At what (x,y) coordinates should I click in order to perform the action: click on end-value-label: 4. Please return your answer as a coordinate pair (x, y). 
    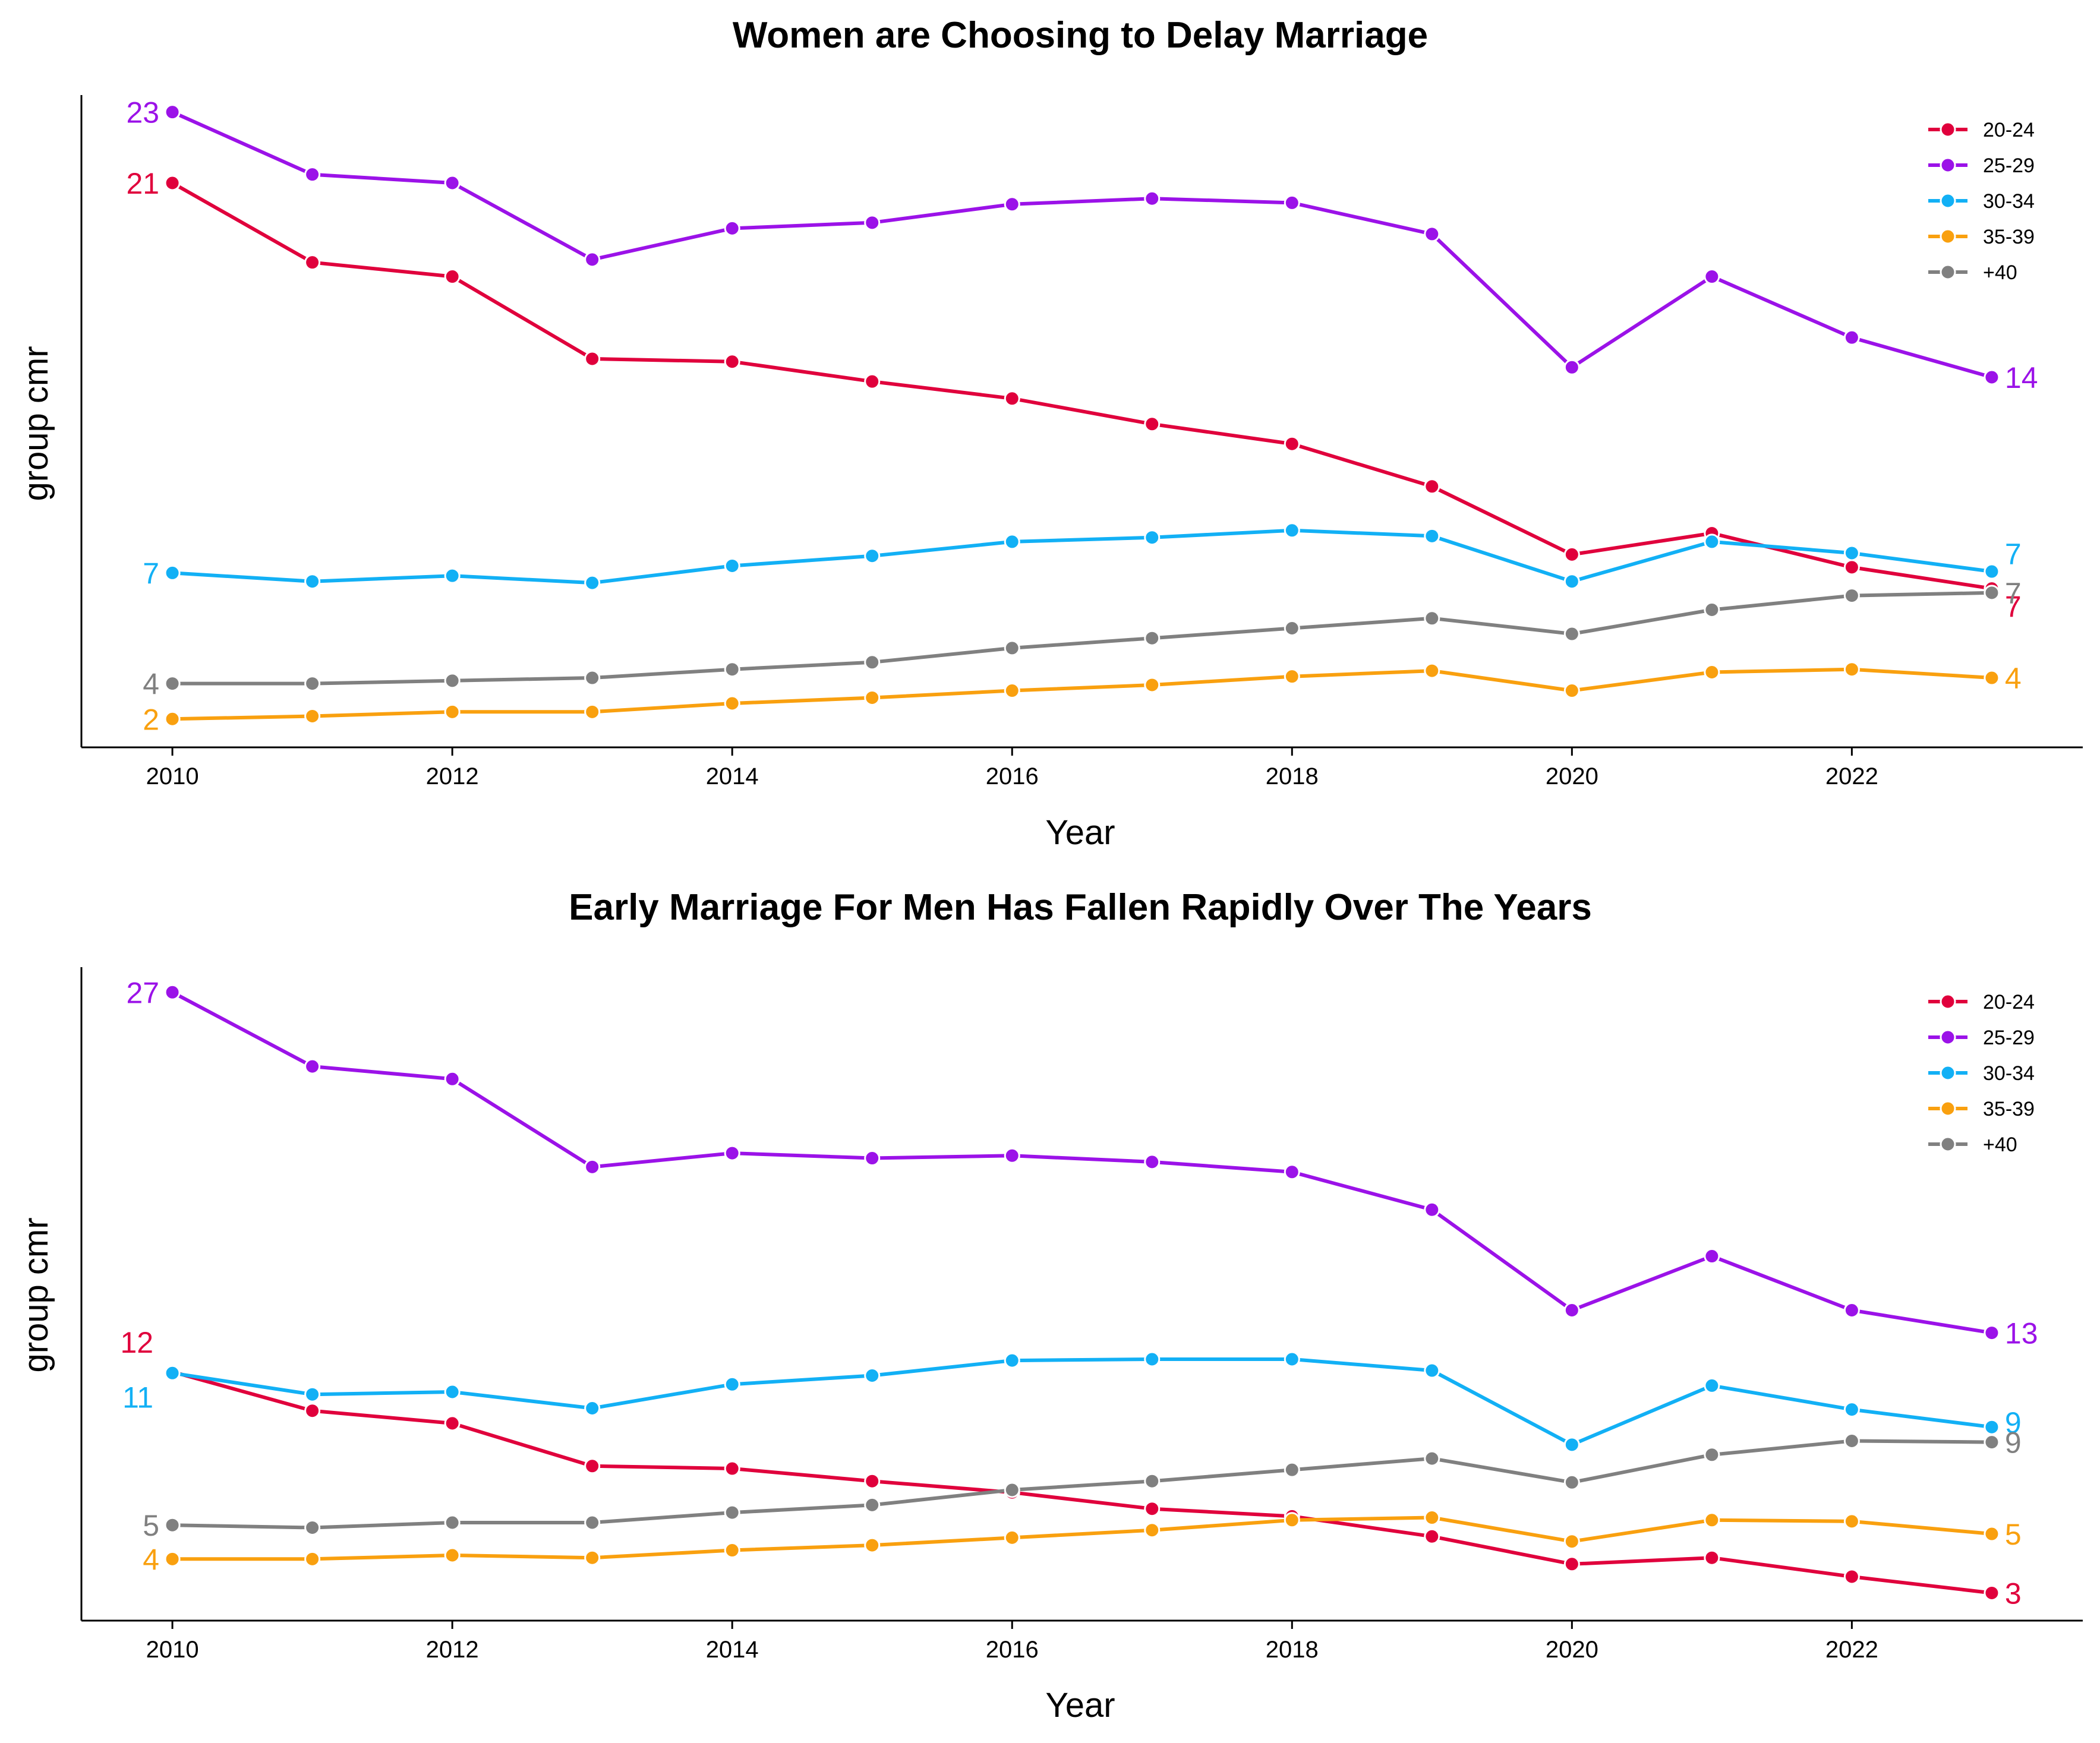
    Looking at the image, I should click on (2013, 678).